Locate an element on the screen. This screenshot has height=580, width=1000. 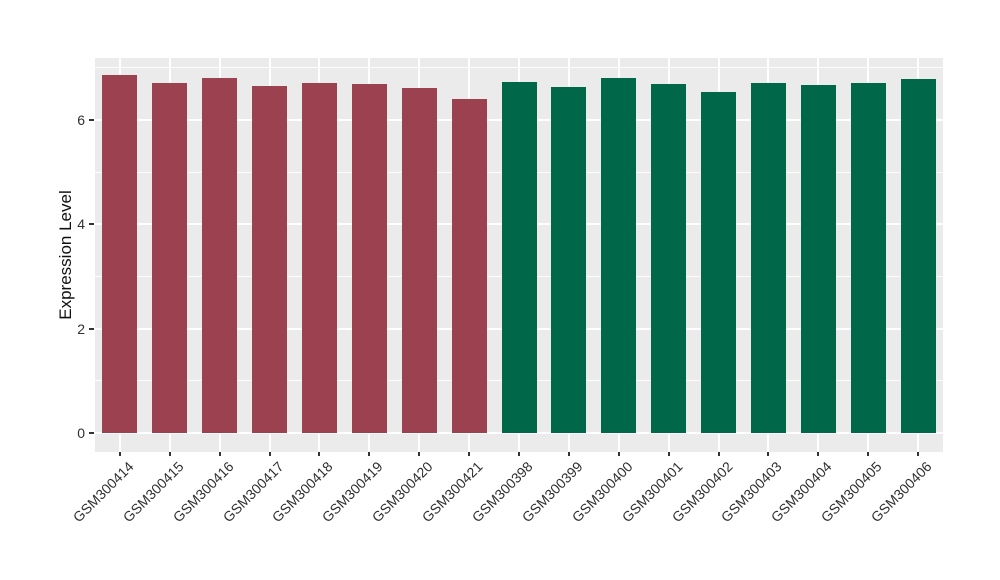
bar-GSM300421 is located at coordinates (469, 266).